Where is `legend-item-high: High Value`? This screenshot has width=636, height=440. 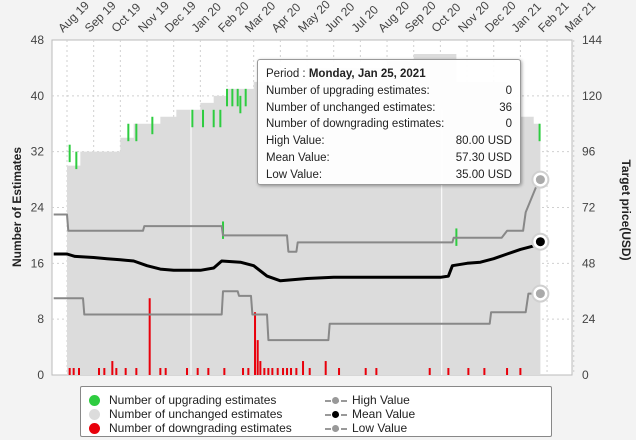
legend-item-high: High Value is located at coordinates (367, 400).